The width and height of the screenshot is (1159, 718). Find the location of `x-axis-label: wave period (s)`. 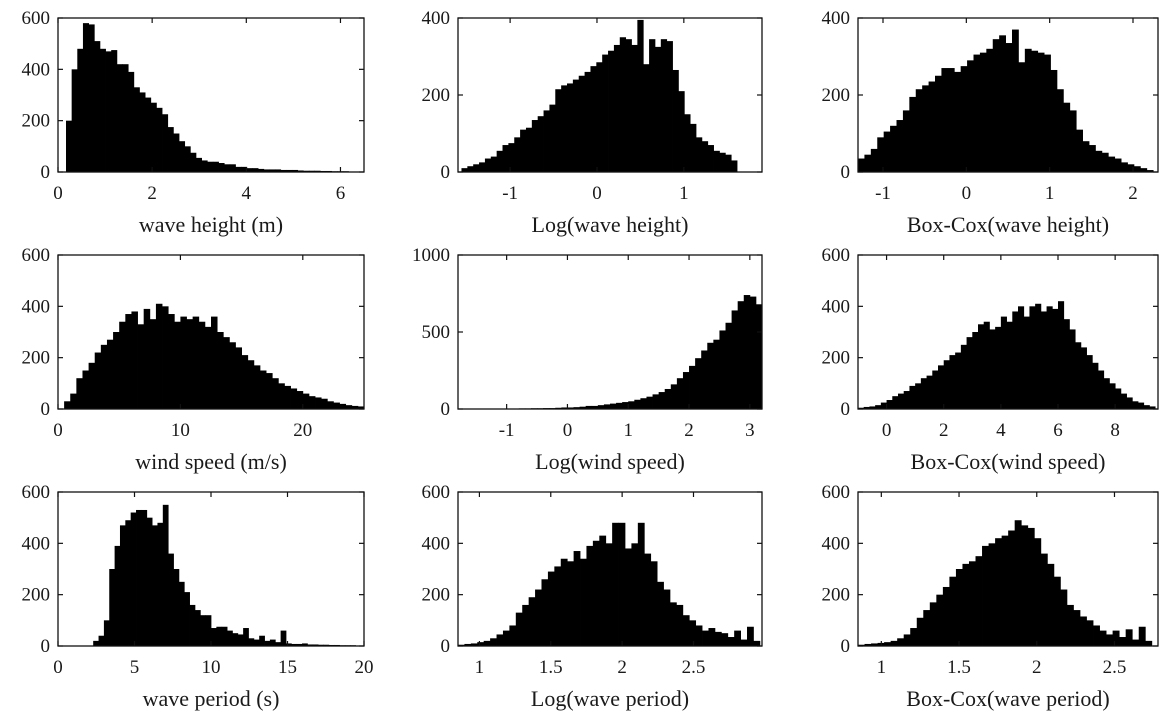

x-axis-label: wave period (s) is located at coordinates (211, 698).